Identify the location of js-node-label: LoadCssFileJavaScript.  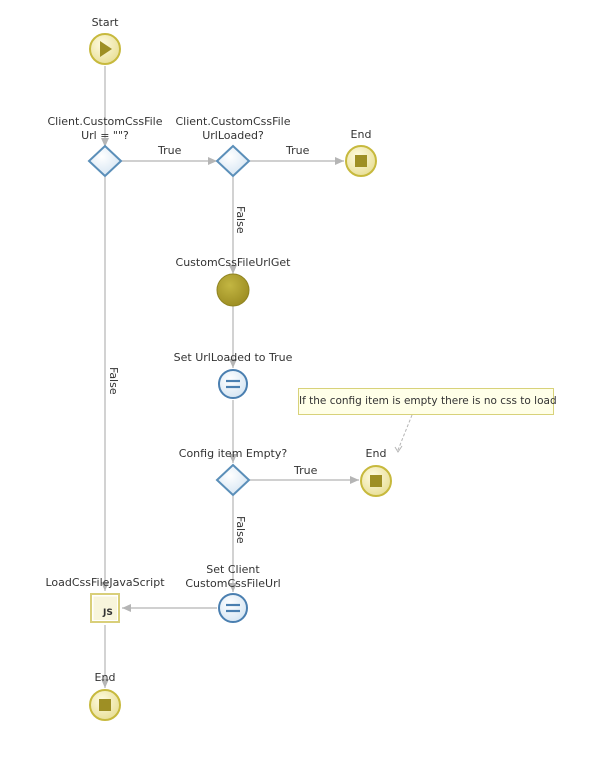
(105, 582).